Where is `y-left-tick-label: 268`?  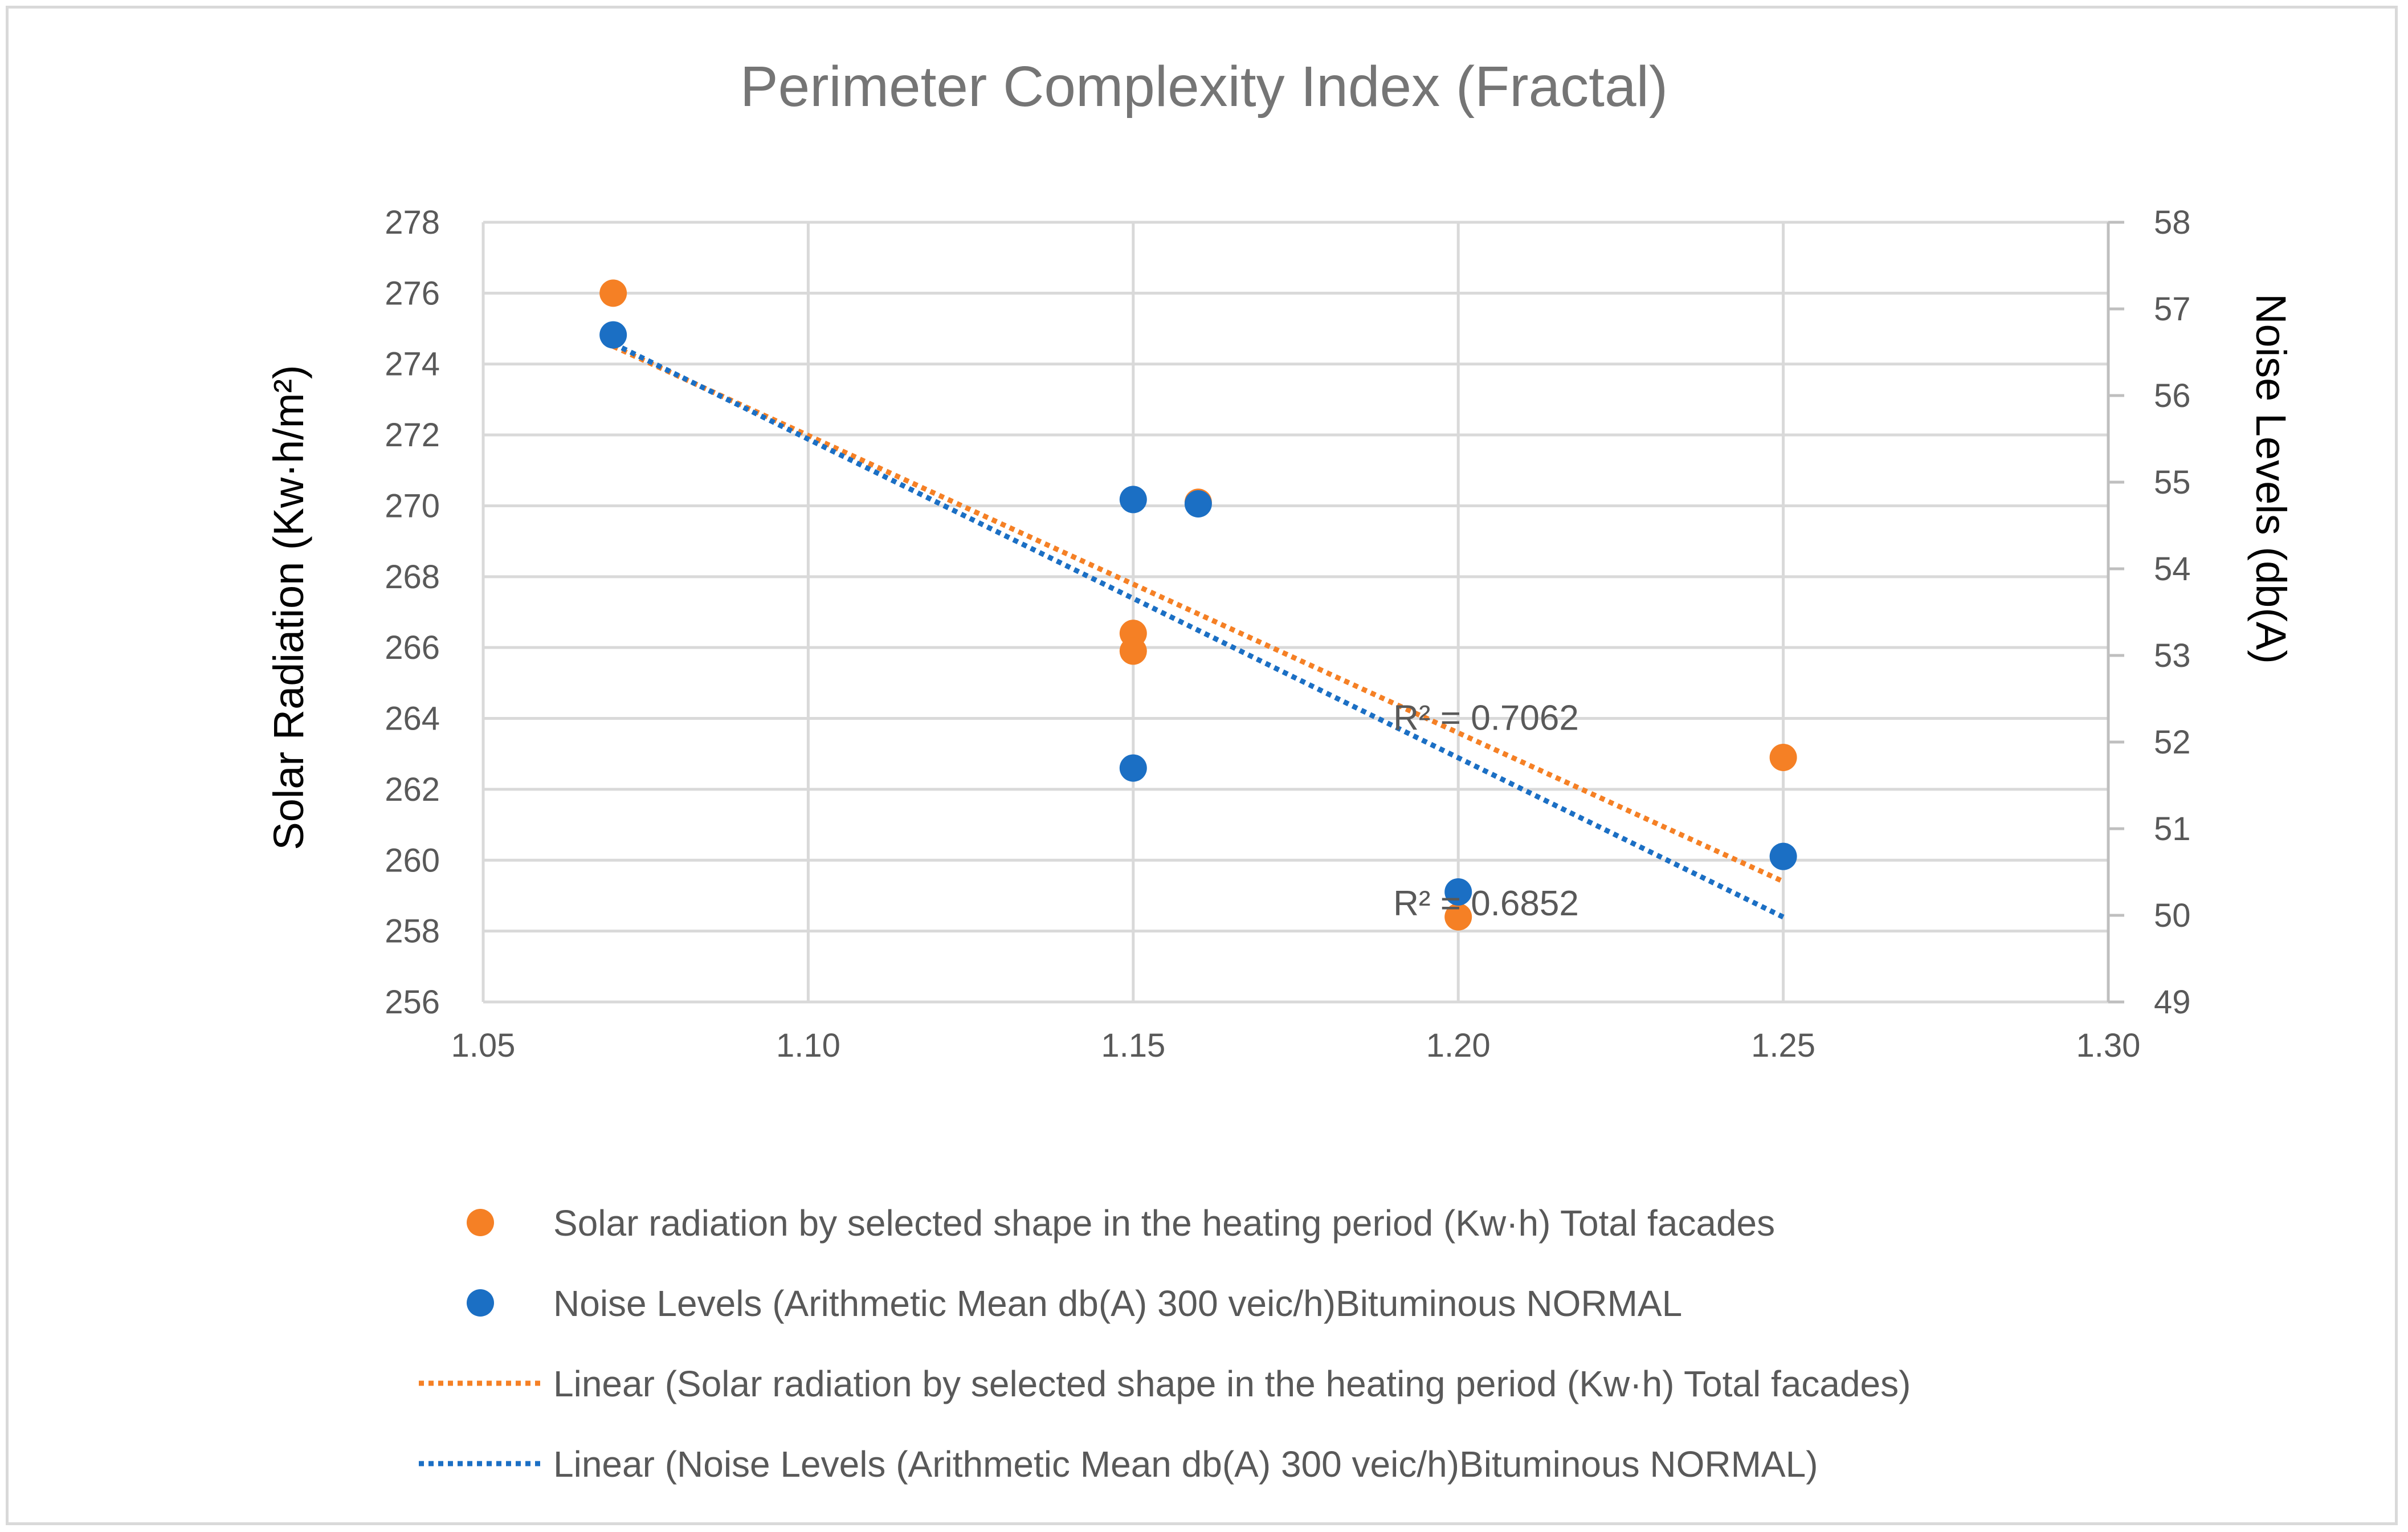 y-left-tick-label: 268 is located at coordinates (413, 577).